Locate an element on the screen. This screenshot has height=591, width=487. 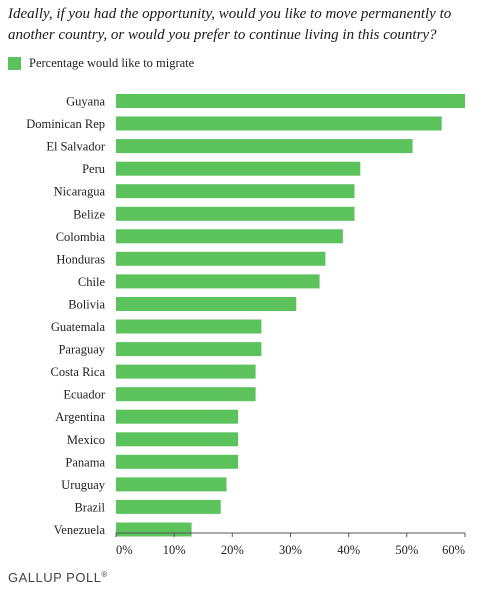
category-label-belize: Belize is located at coordinates (89, 214).